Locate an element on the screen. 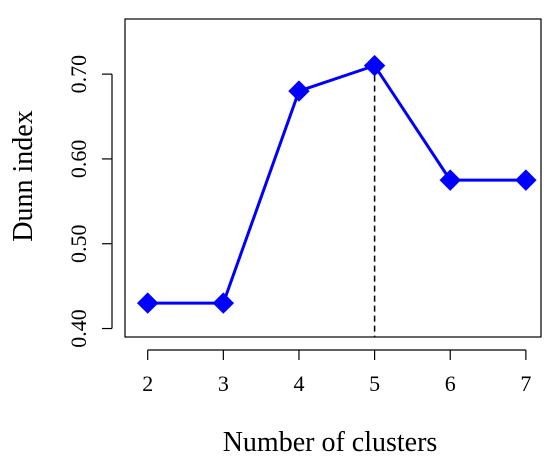 This screenshot has width=550, height=461. y-tick-label: 0.40 is located at coordinates (78, 328).